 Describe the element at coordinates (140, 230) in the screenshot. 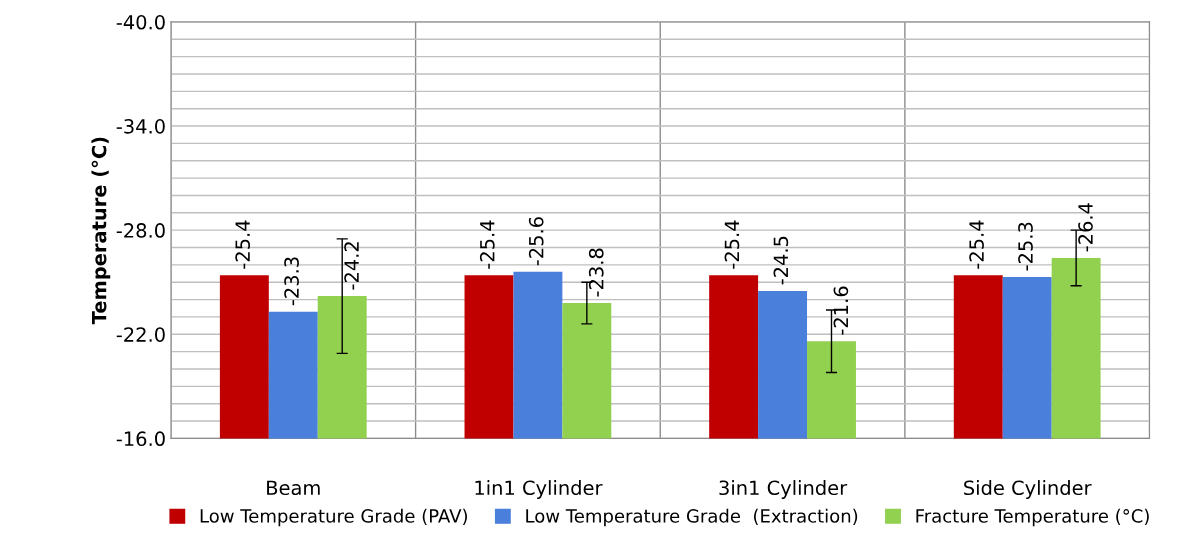

I see `y-tick-label: -28.0` at that location.